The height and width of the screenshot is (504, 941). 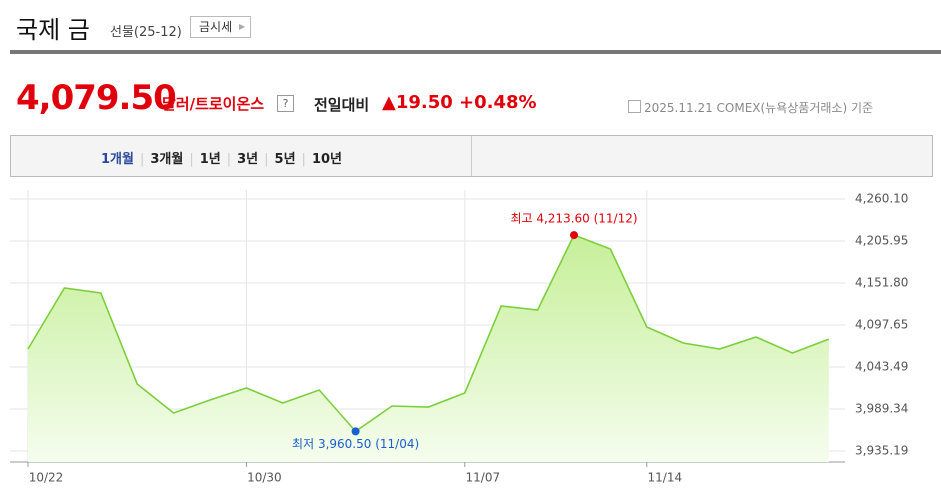 What do you see at coordinates (471, 156) in the screenshot?
I see `tab-bar: 1개월 | 3개월 | 1년 | 3년 | 5년 | 10년` at bounding box center [471, 156].